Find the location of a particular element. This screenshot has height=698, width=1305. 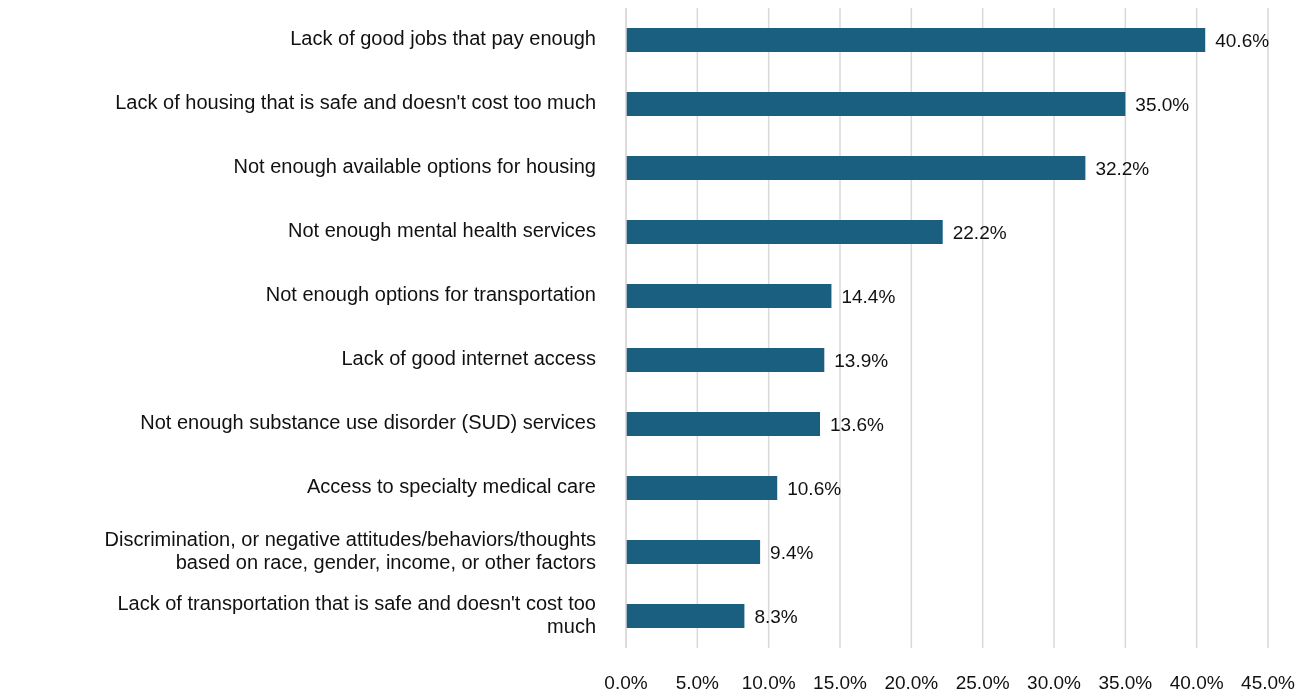

data-label: 13.6% is located at coordinates (857, 424).